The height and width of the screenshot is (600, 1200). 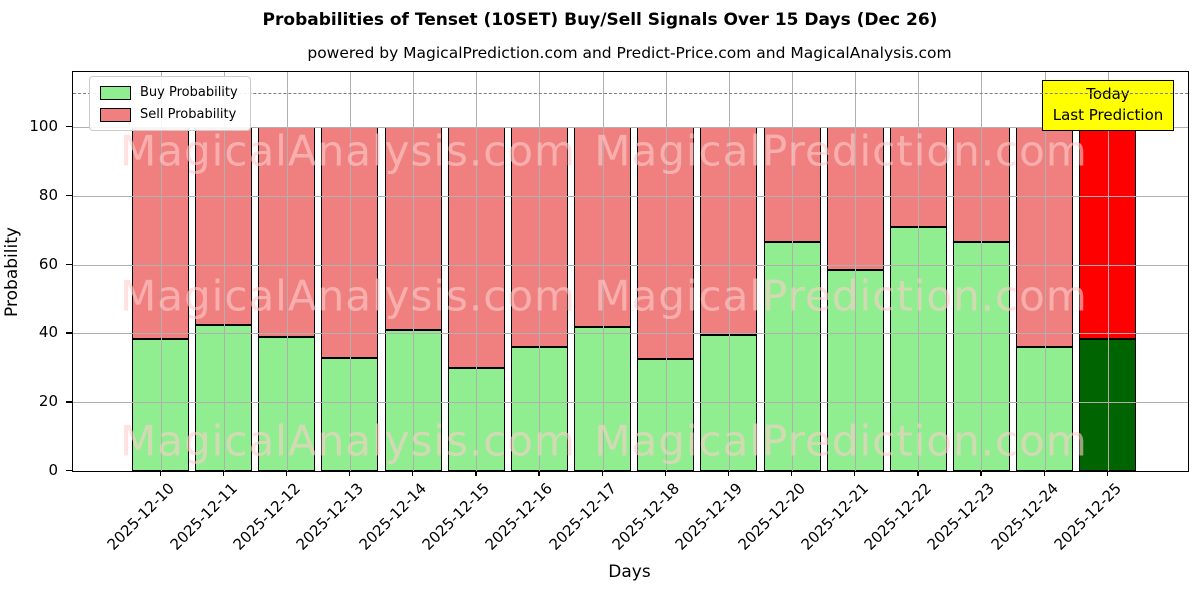 I want to click on legend-item-sell: Sell Probability, so click(x=169, y=114).